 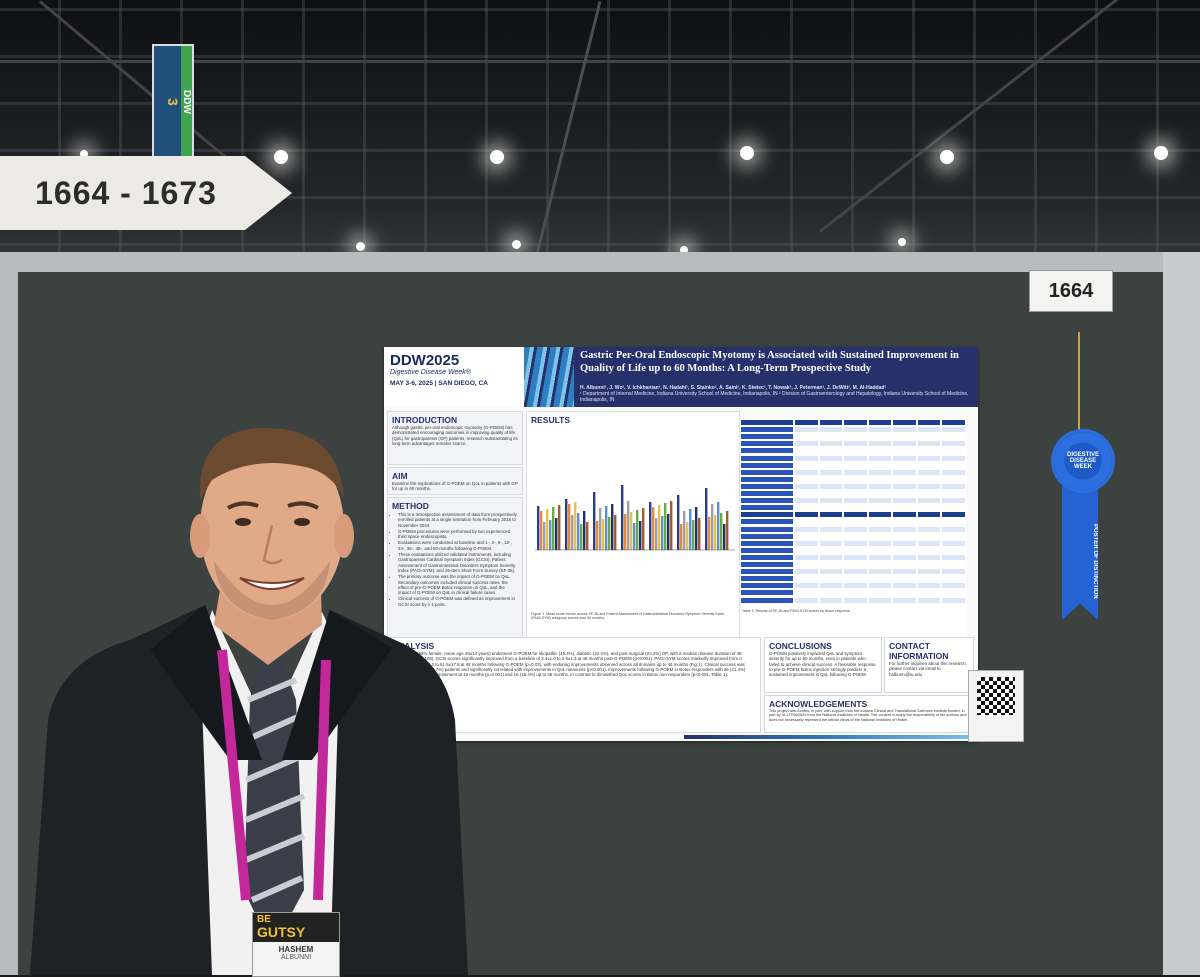 I want to click on results-bar-chart, so click(x=635, y=518).